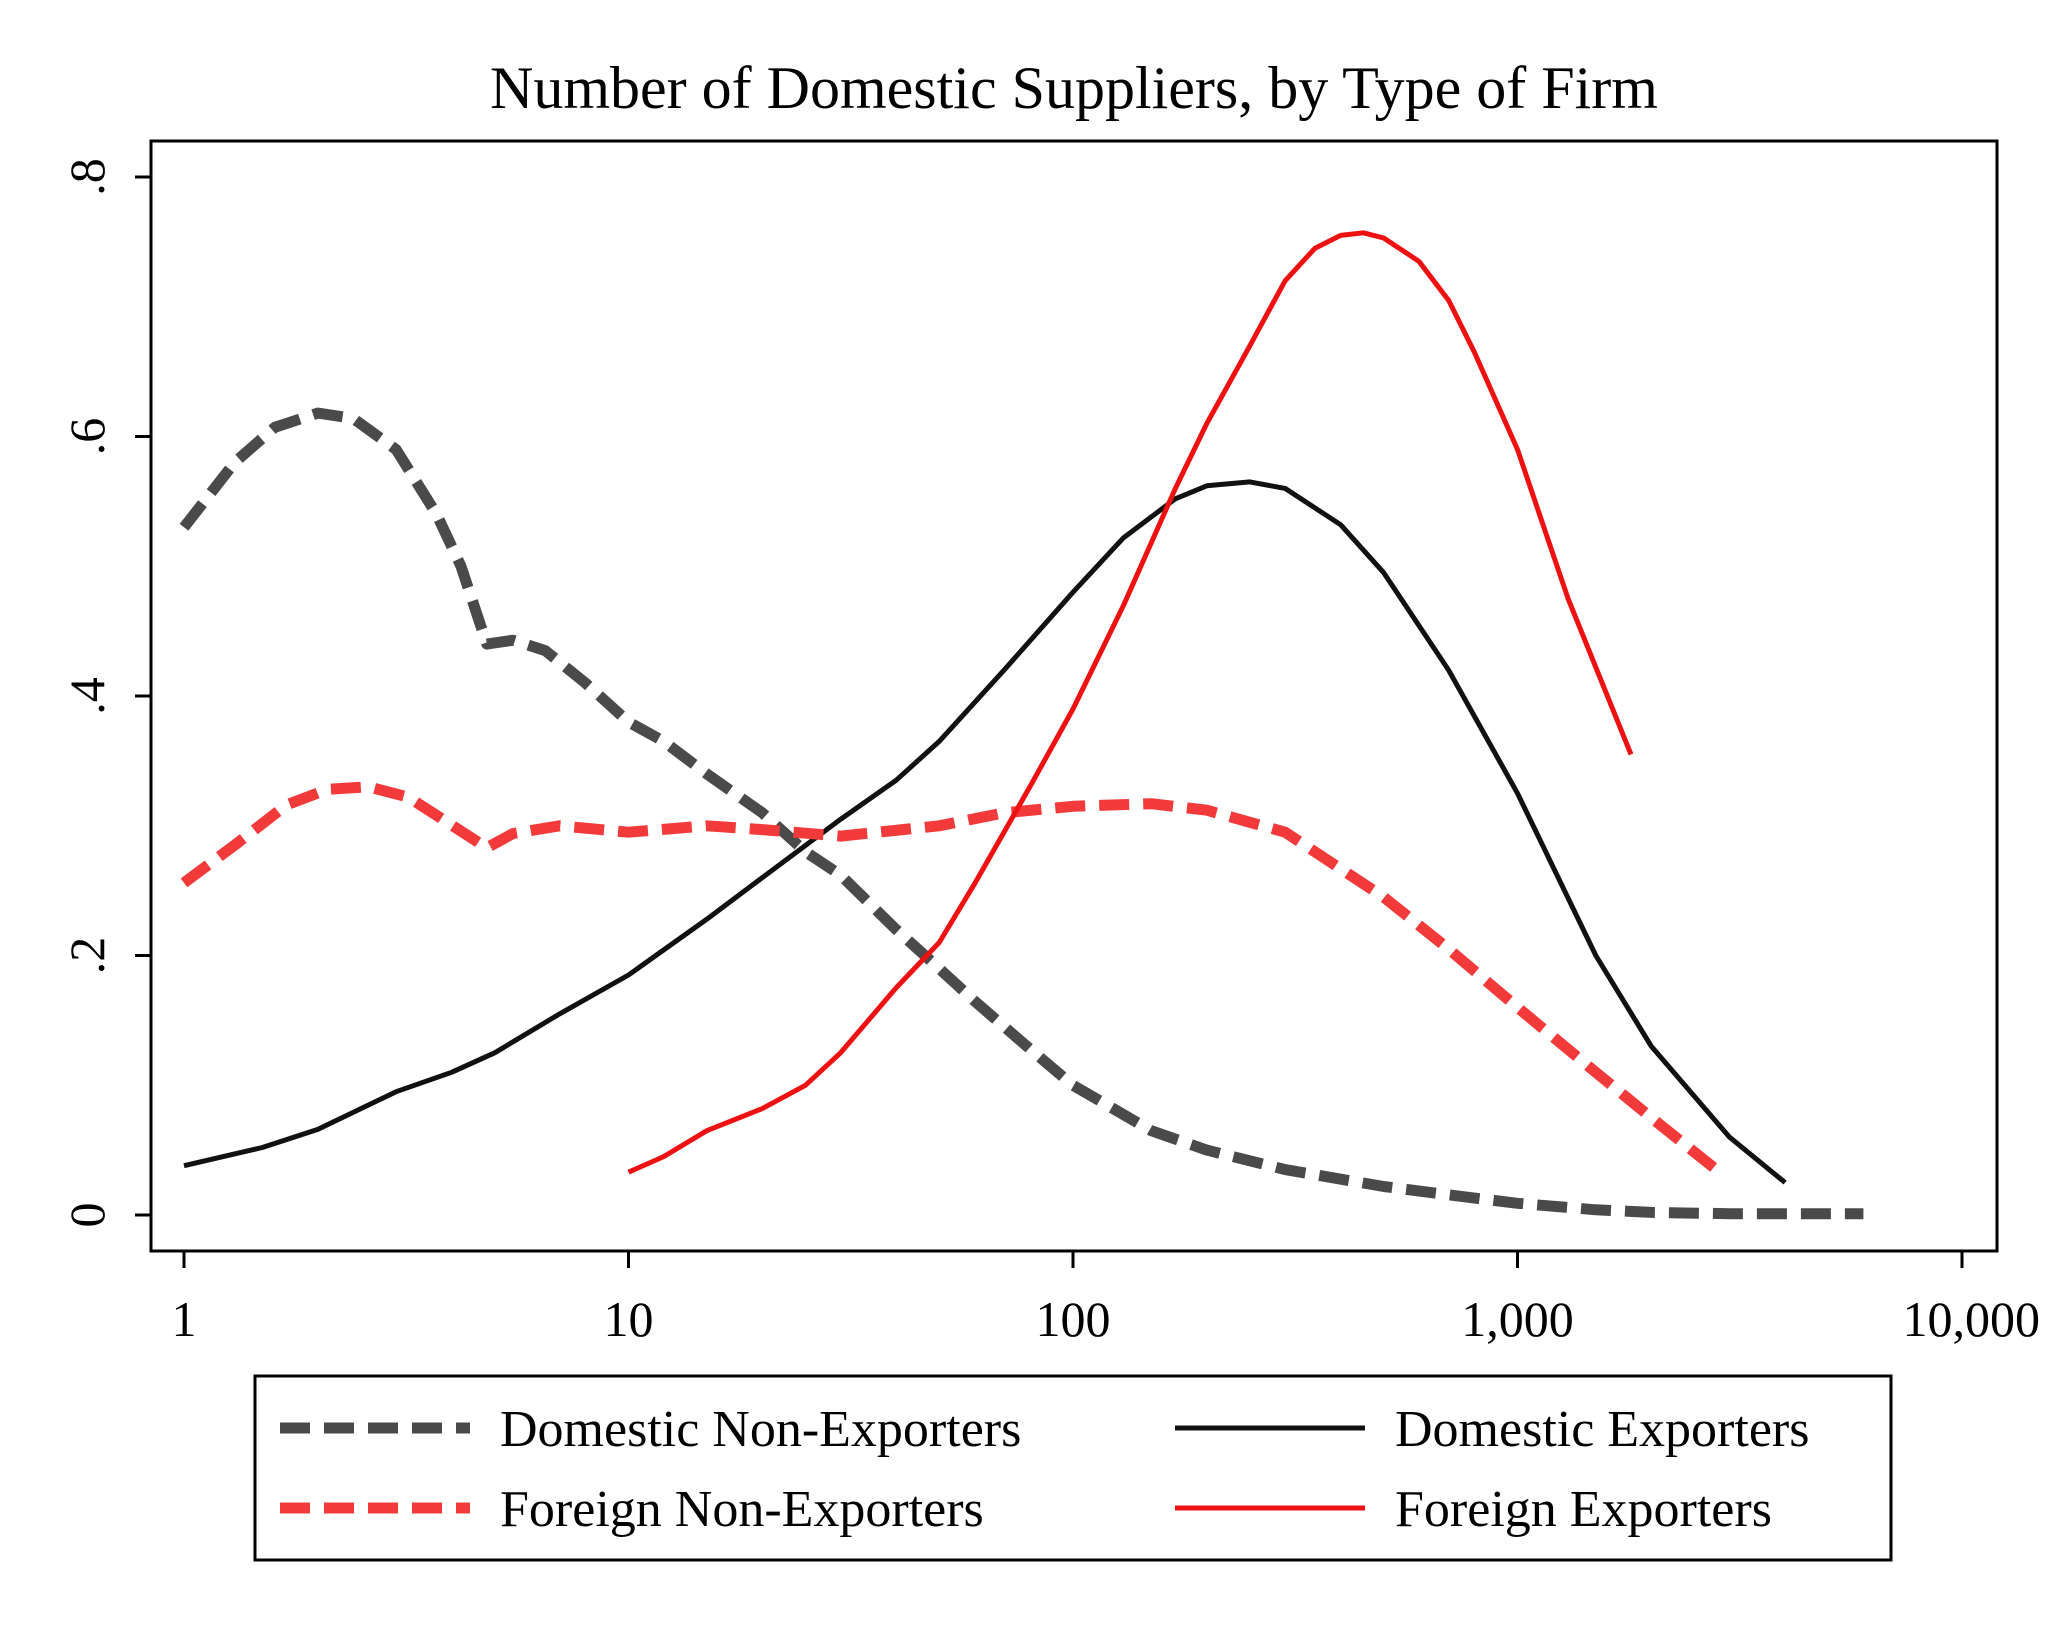 This screenshot has width=2048, height=1638. What do you see at coordinates (1972, 1319) in the screenshot?
I see `x-tick-label: 10,000` at bounding box center [1972, 1319].